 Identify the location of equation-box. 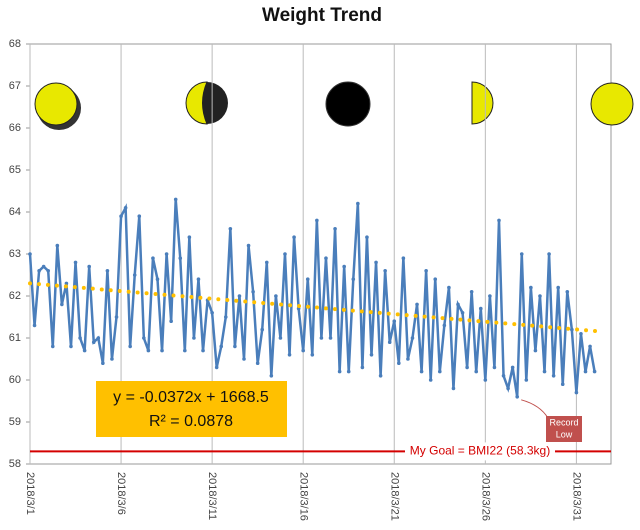
(191, 409).